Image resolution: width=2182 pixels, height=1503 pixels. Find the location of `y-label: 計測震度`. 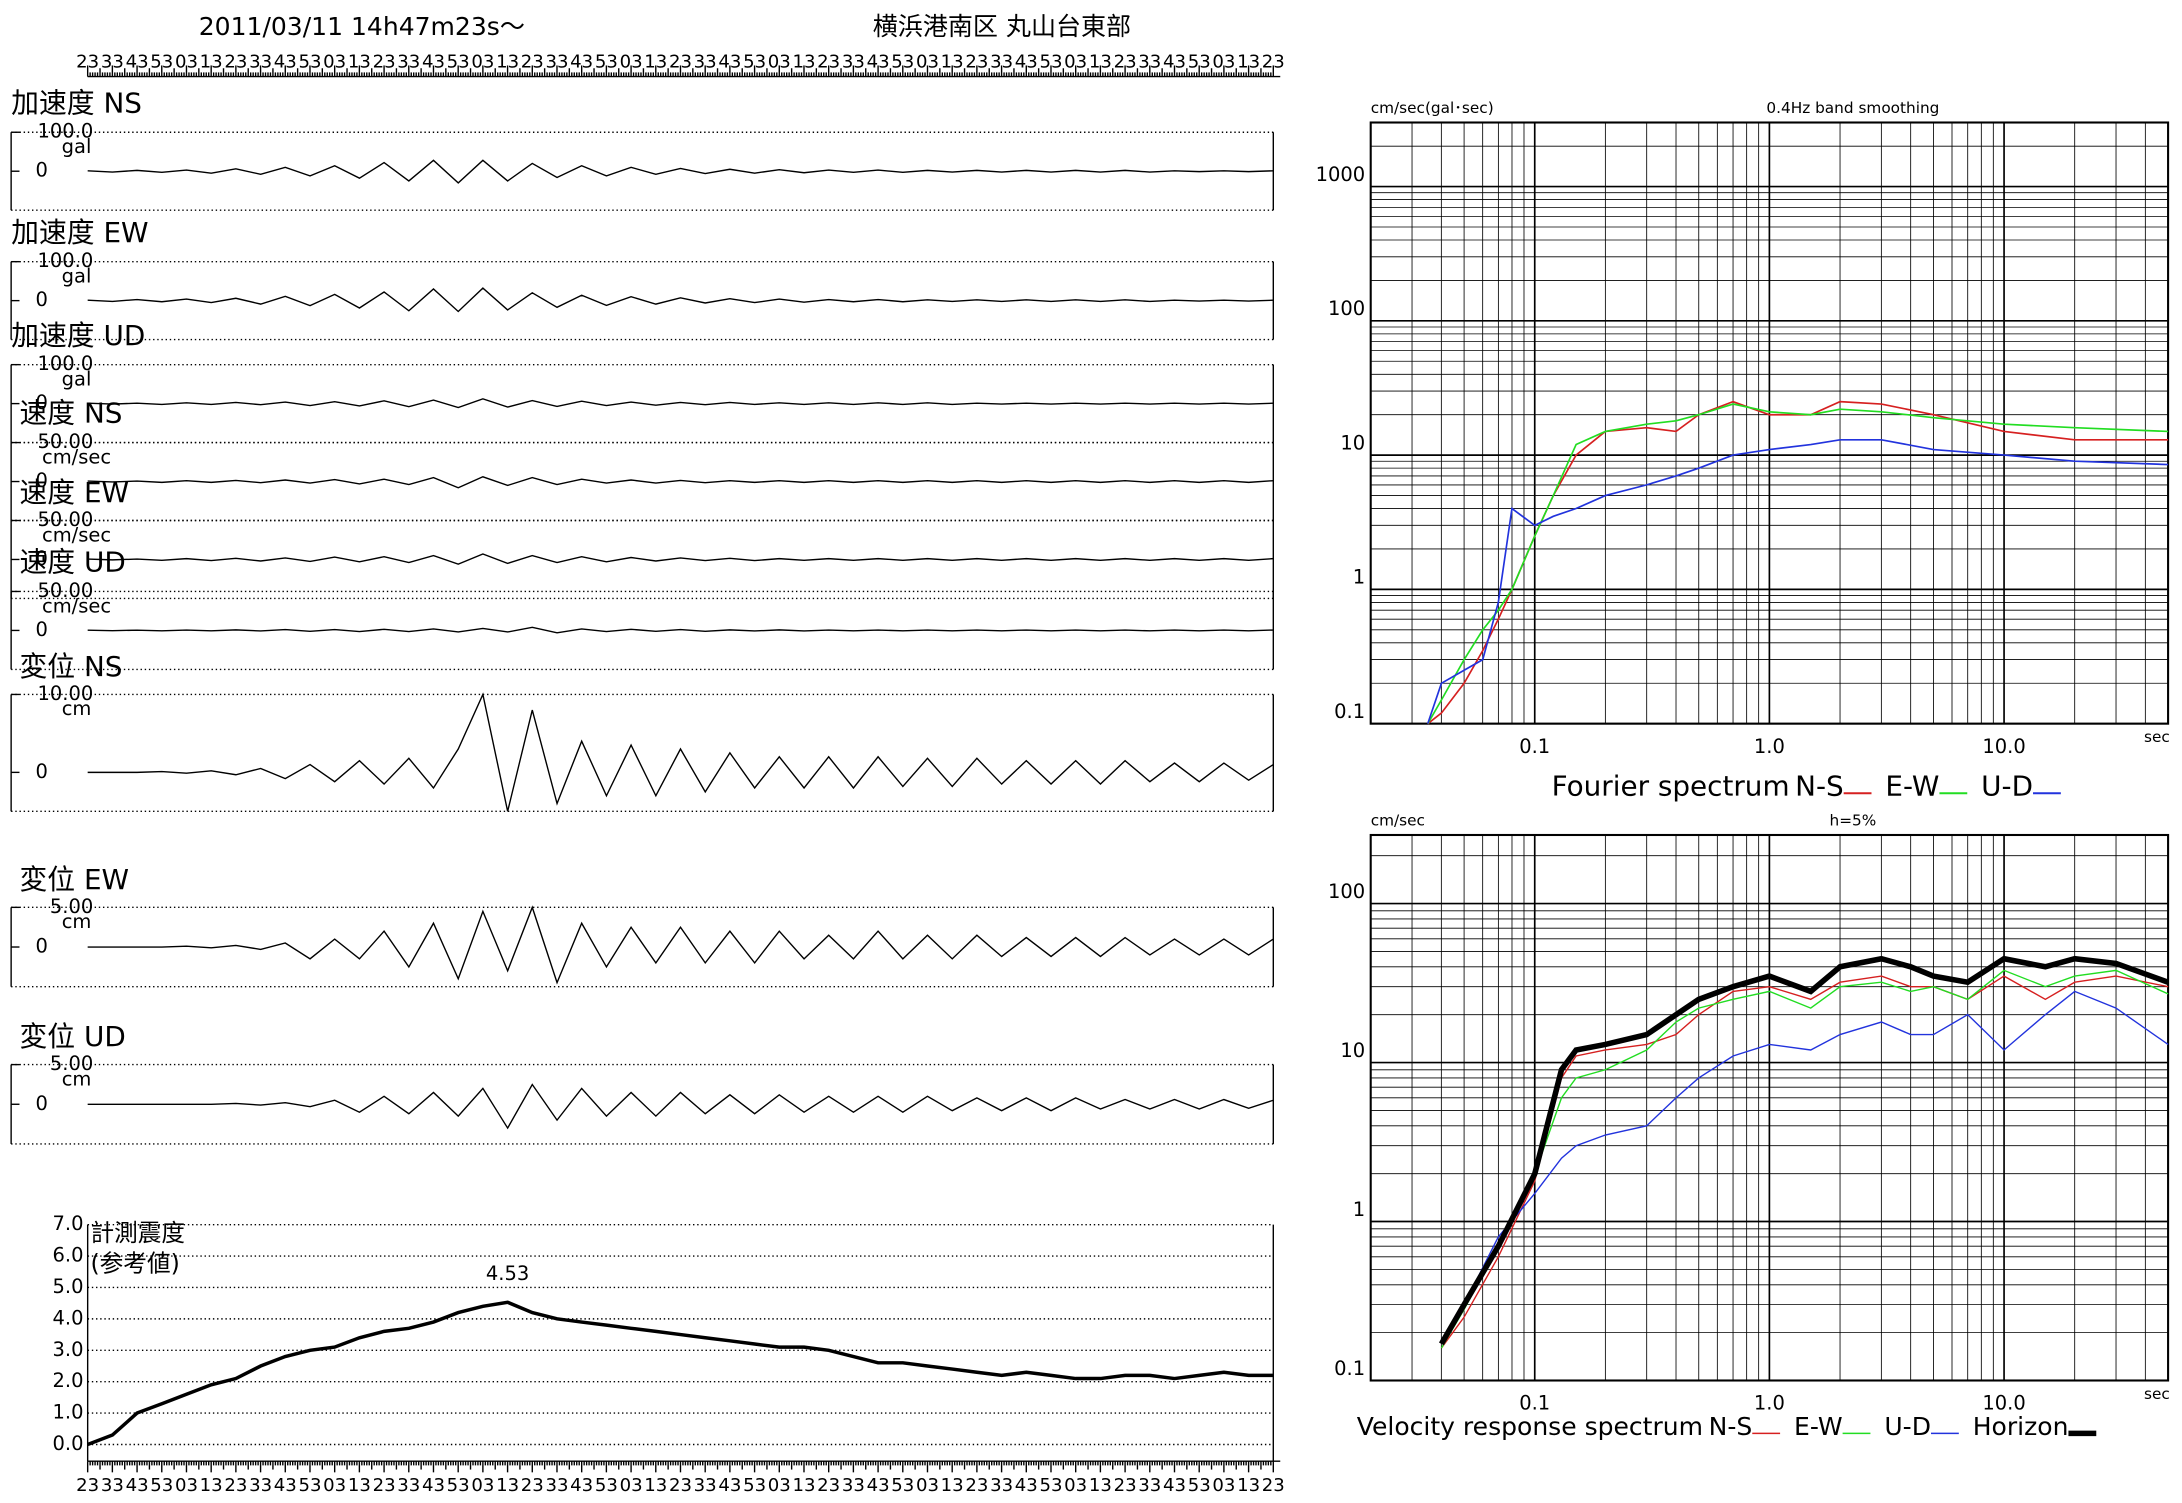

y-label: 計測震度 is located at coordinates (137, 1233).